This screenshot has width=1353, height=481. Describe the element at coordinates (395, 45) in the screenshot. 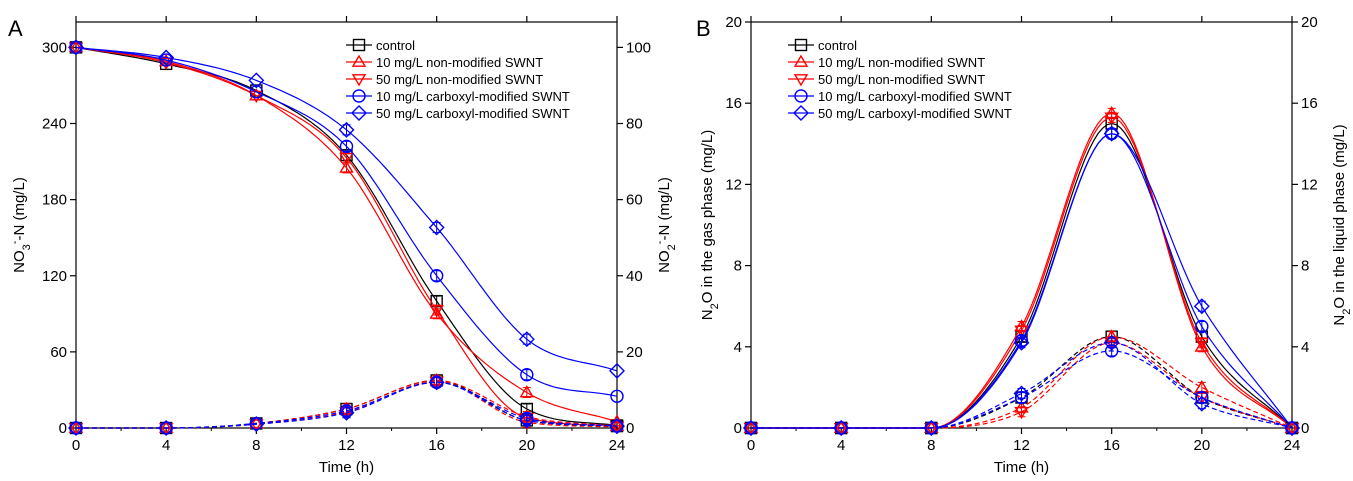

I see `legend-entry: control` at that location.